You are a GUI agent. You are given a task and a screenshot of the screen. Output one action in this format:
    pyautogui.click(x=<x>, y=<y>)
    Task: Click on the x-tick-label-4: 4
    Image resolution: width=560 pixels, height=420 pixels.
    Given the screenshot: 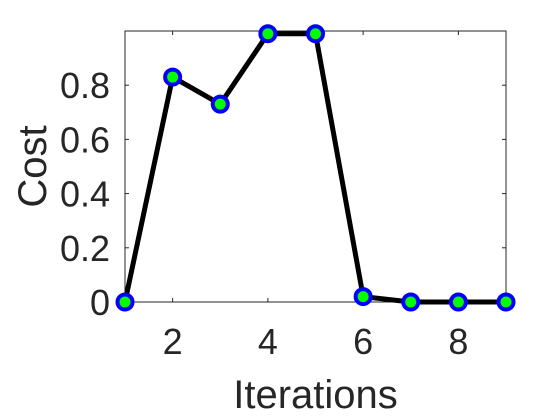 What is the action you would take?
    pyautogui.click(x=268, y=341)
    